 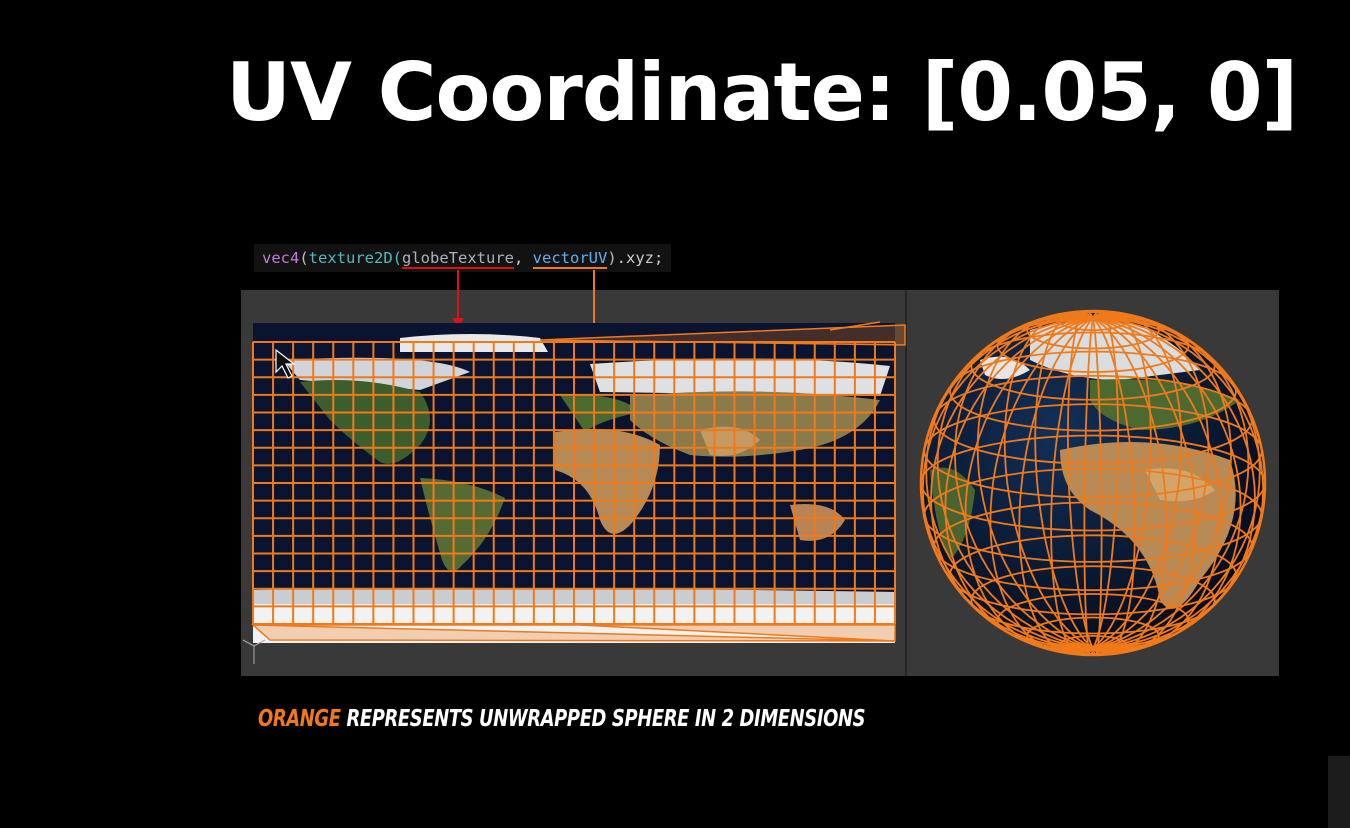 I want to click on corner-tab, so click(x=1339, y=792).